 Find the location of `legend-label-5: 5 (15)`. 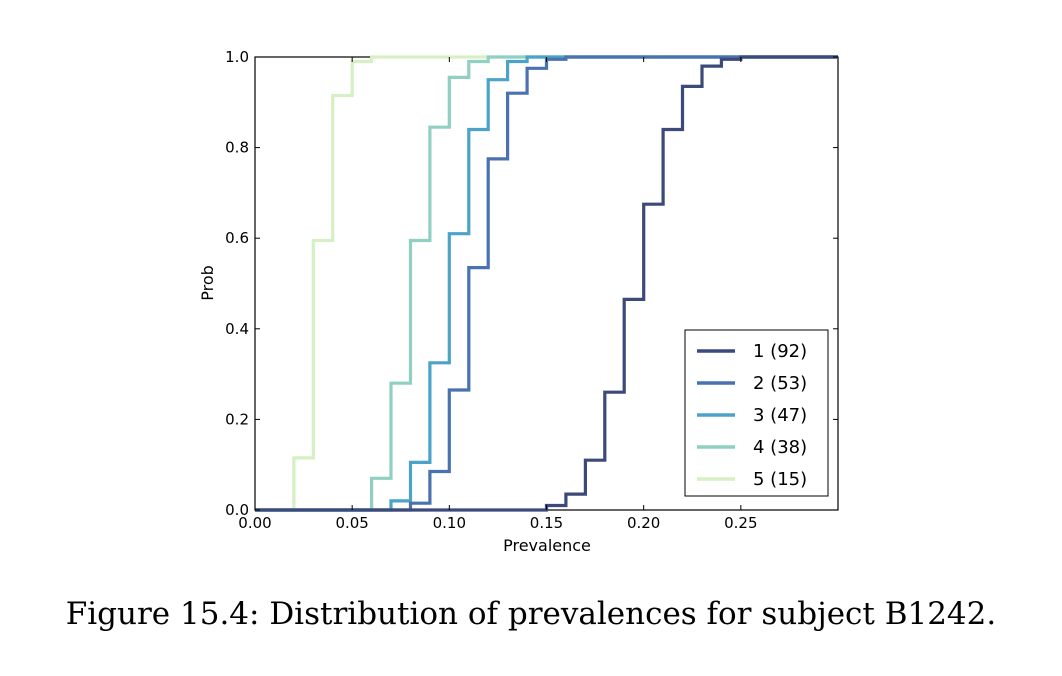

legend-label-5: 5 (15) is located at coordinates (780, 479).